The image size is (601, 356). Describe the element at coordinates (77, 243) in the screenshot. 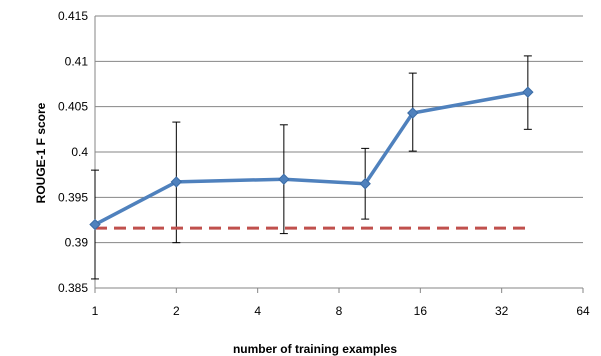

I see `y-tick-label: 0.39` at that location.